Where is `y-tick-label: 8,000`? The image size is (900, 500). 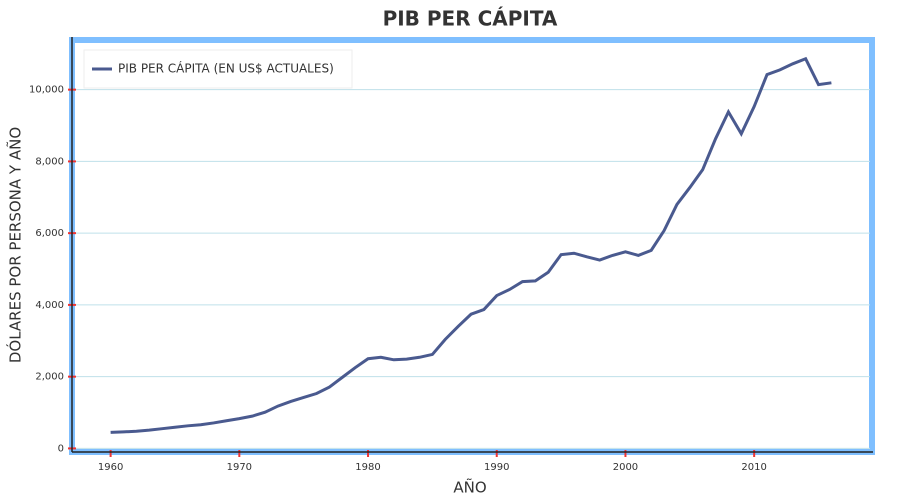
y-tick-label: 8,000 is located at coordinates (49, 161).